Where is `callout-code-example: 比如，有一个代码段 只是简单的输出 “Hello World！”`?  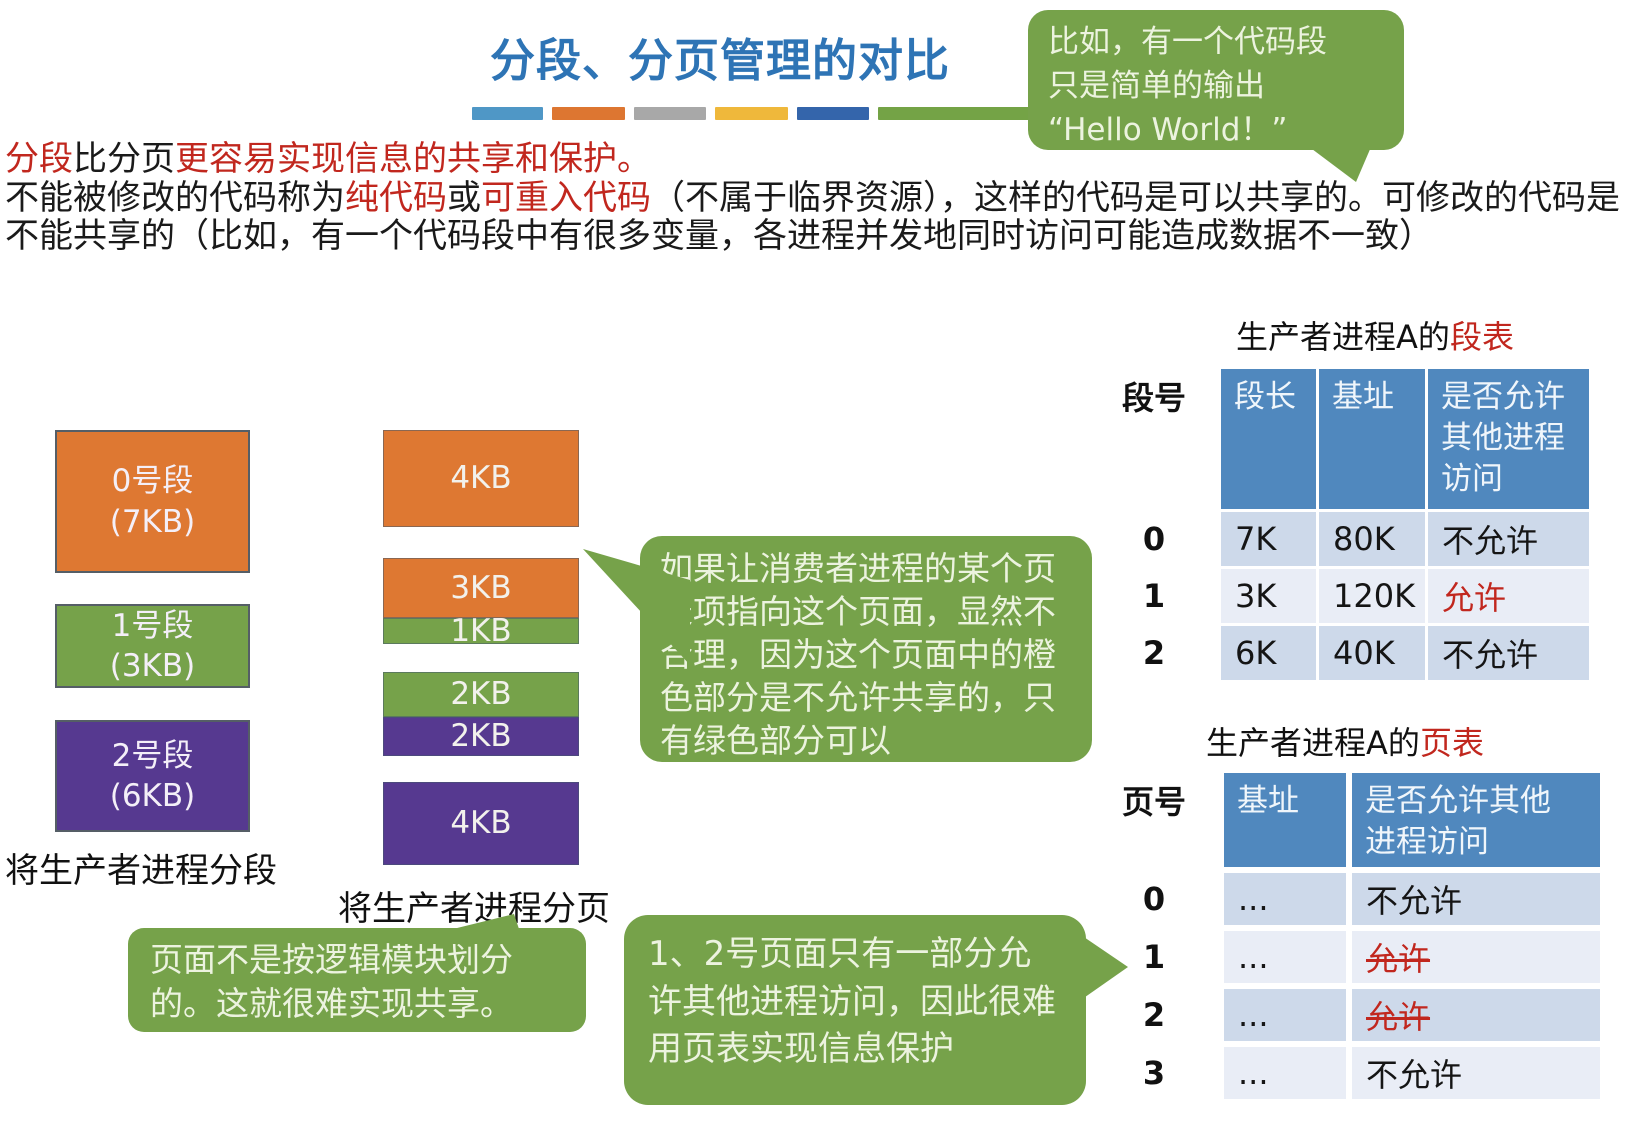 callout-code-example: 比如，有一个代码段 只是简单的输出 “Hello World！” is located at coordinates (1216, 80).